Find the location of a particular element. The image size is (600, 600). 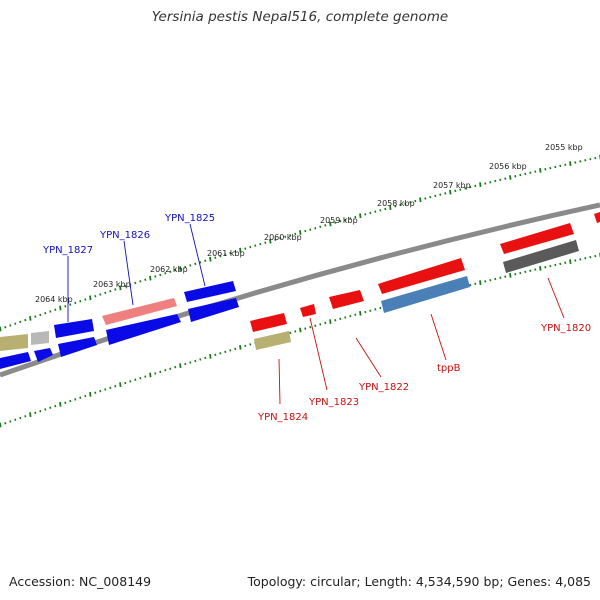

scale-label-2059: 2059 kbp is located at coordinates (339, 220).